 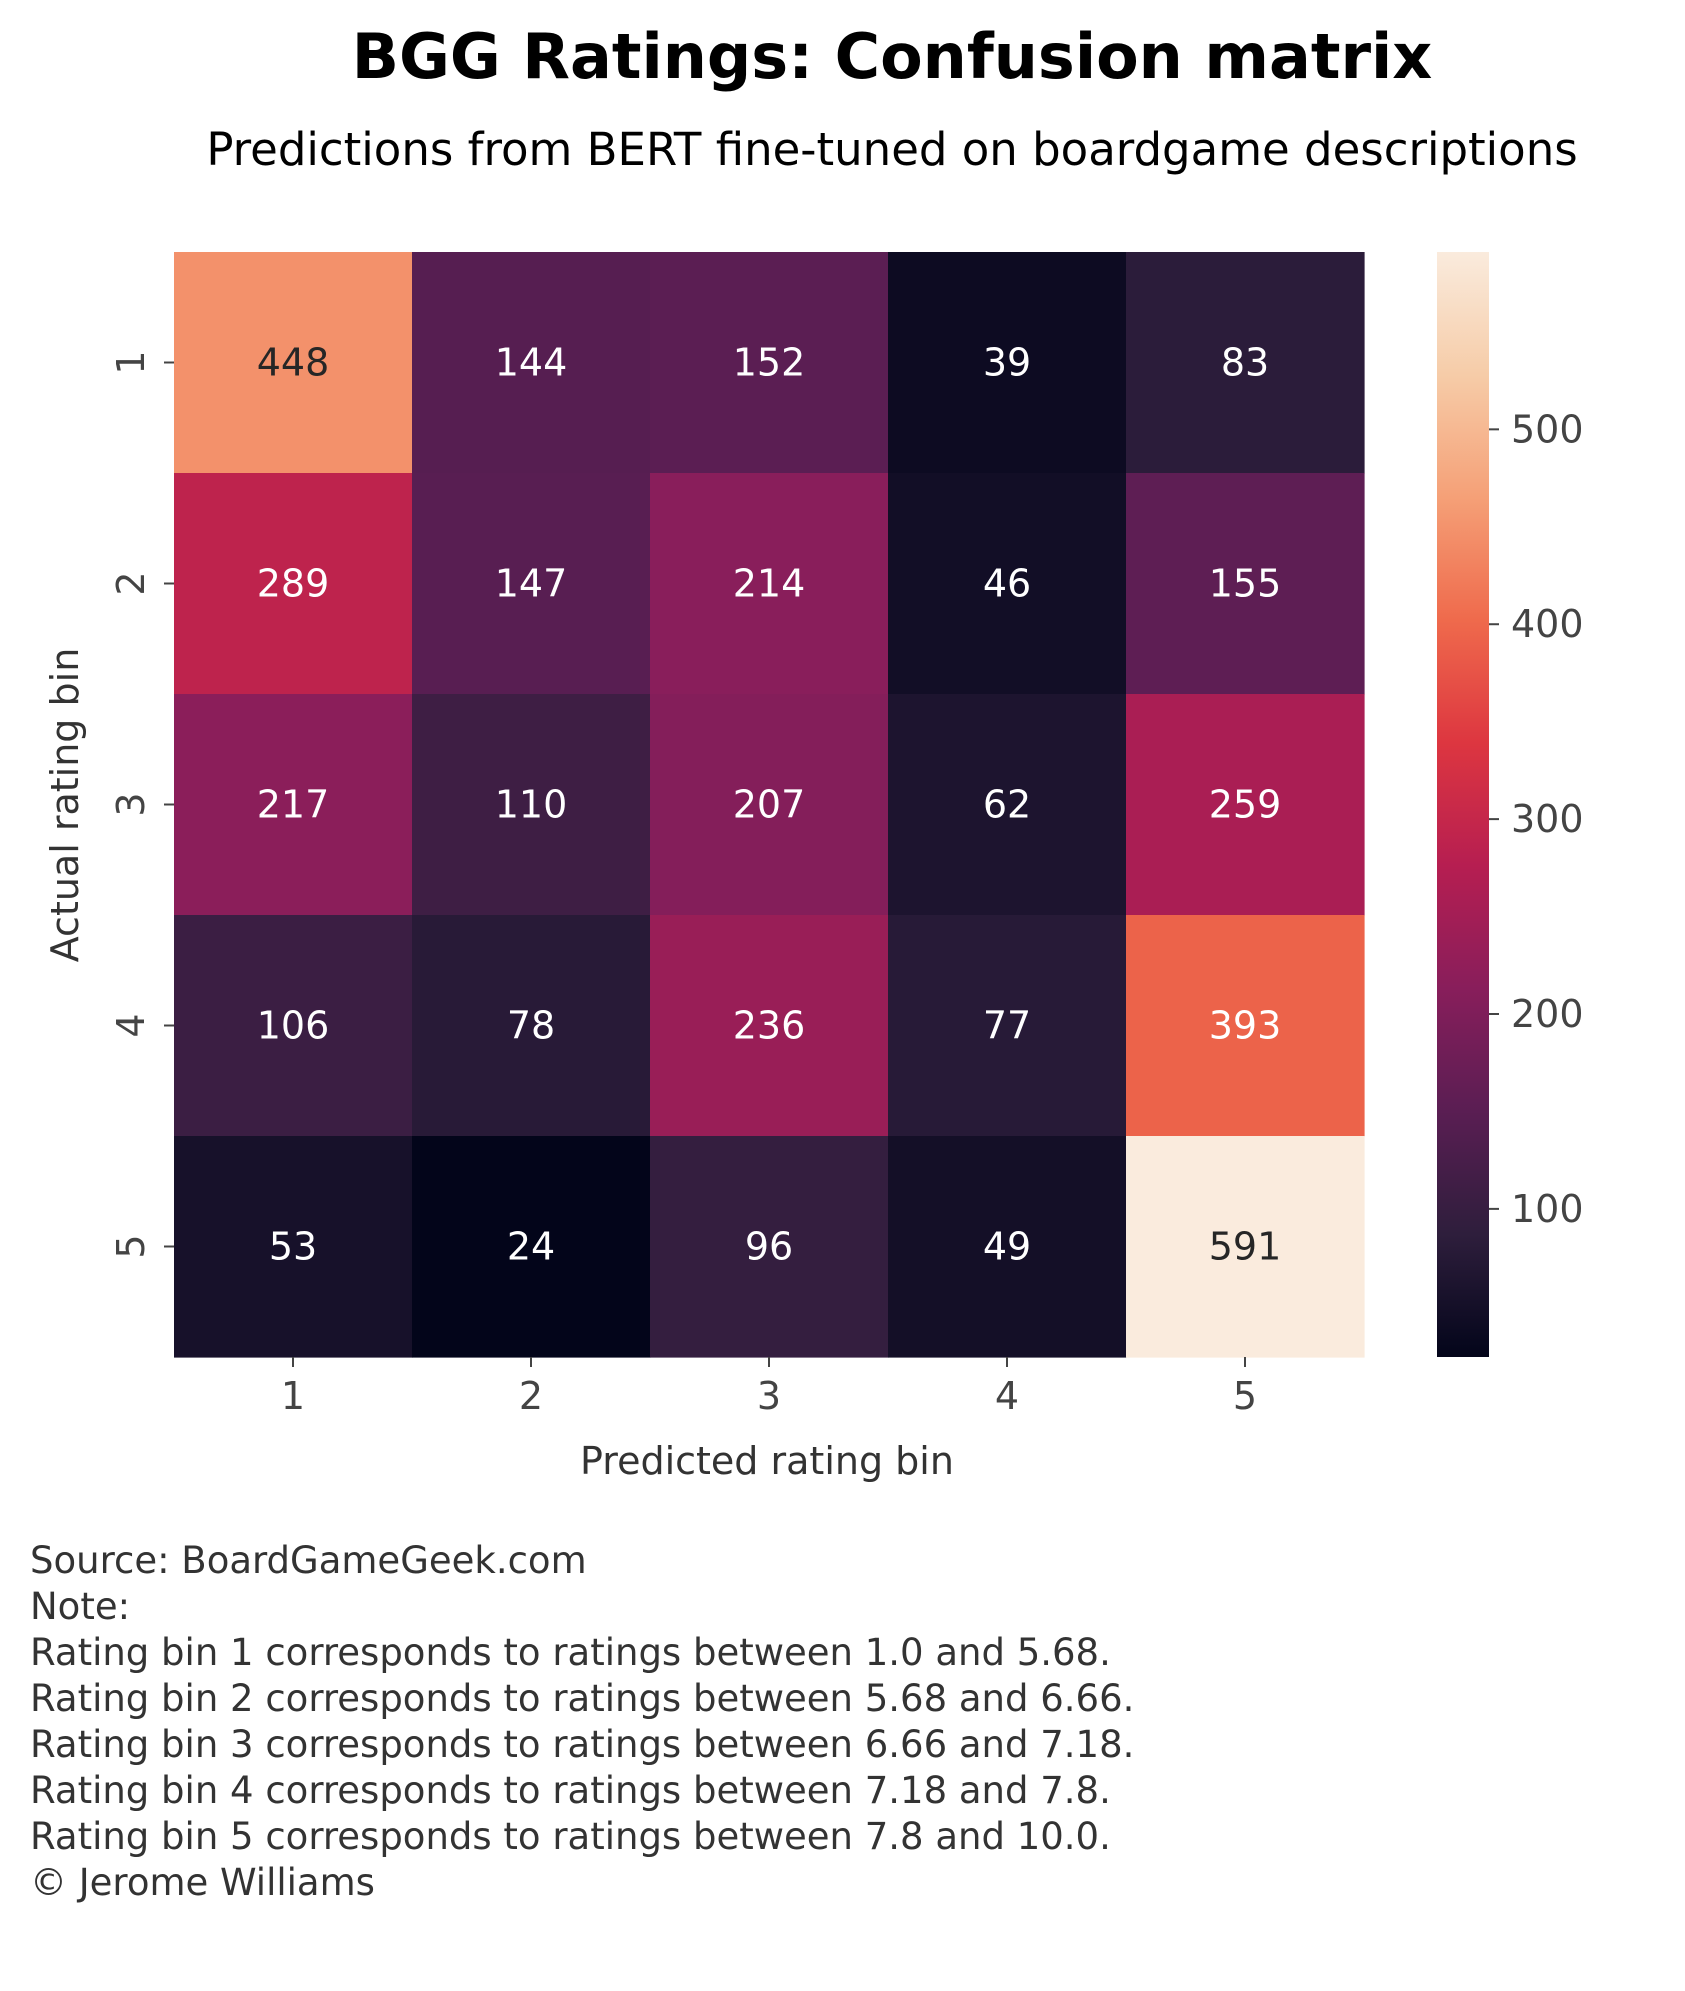 I want to click on cell-value-1-1: 448, so click(x=293, y=363).